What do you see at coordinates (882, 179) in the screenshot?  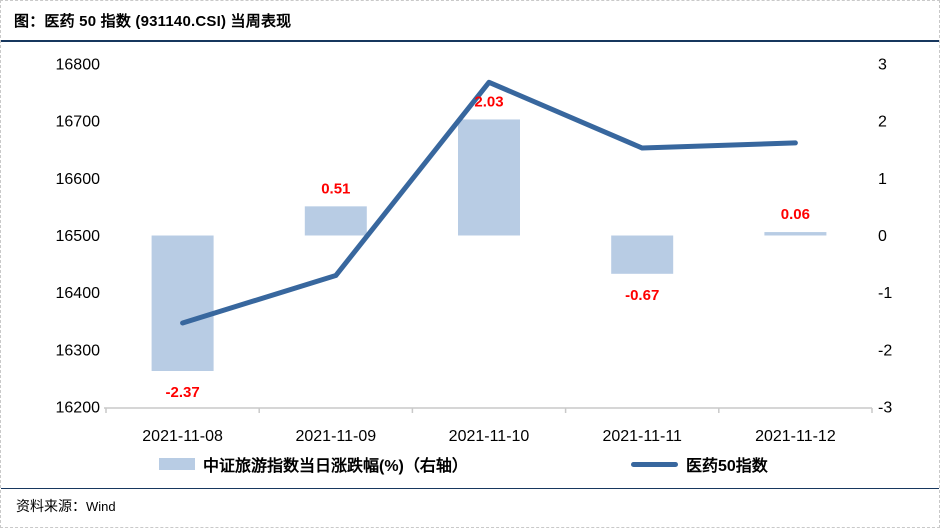 I see `right-axis-tick-label: 1` at bounding box center [882, 179].